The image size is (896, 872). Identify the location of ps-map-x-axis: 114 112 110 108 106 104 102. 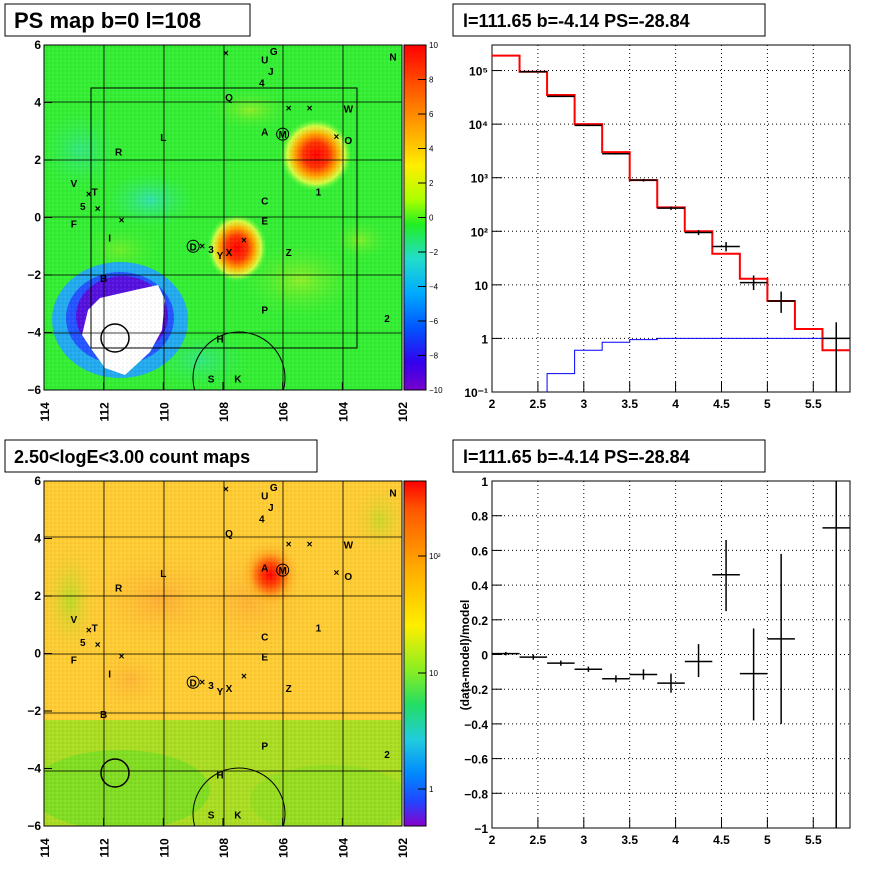
(224, 402).